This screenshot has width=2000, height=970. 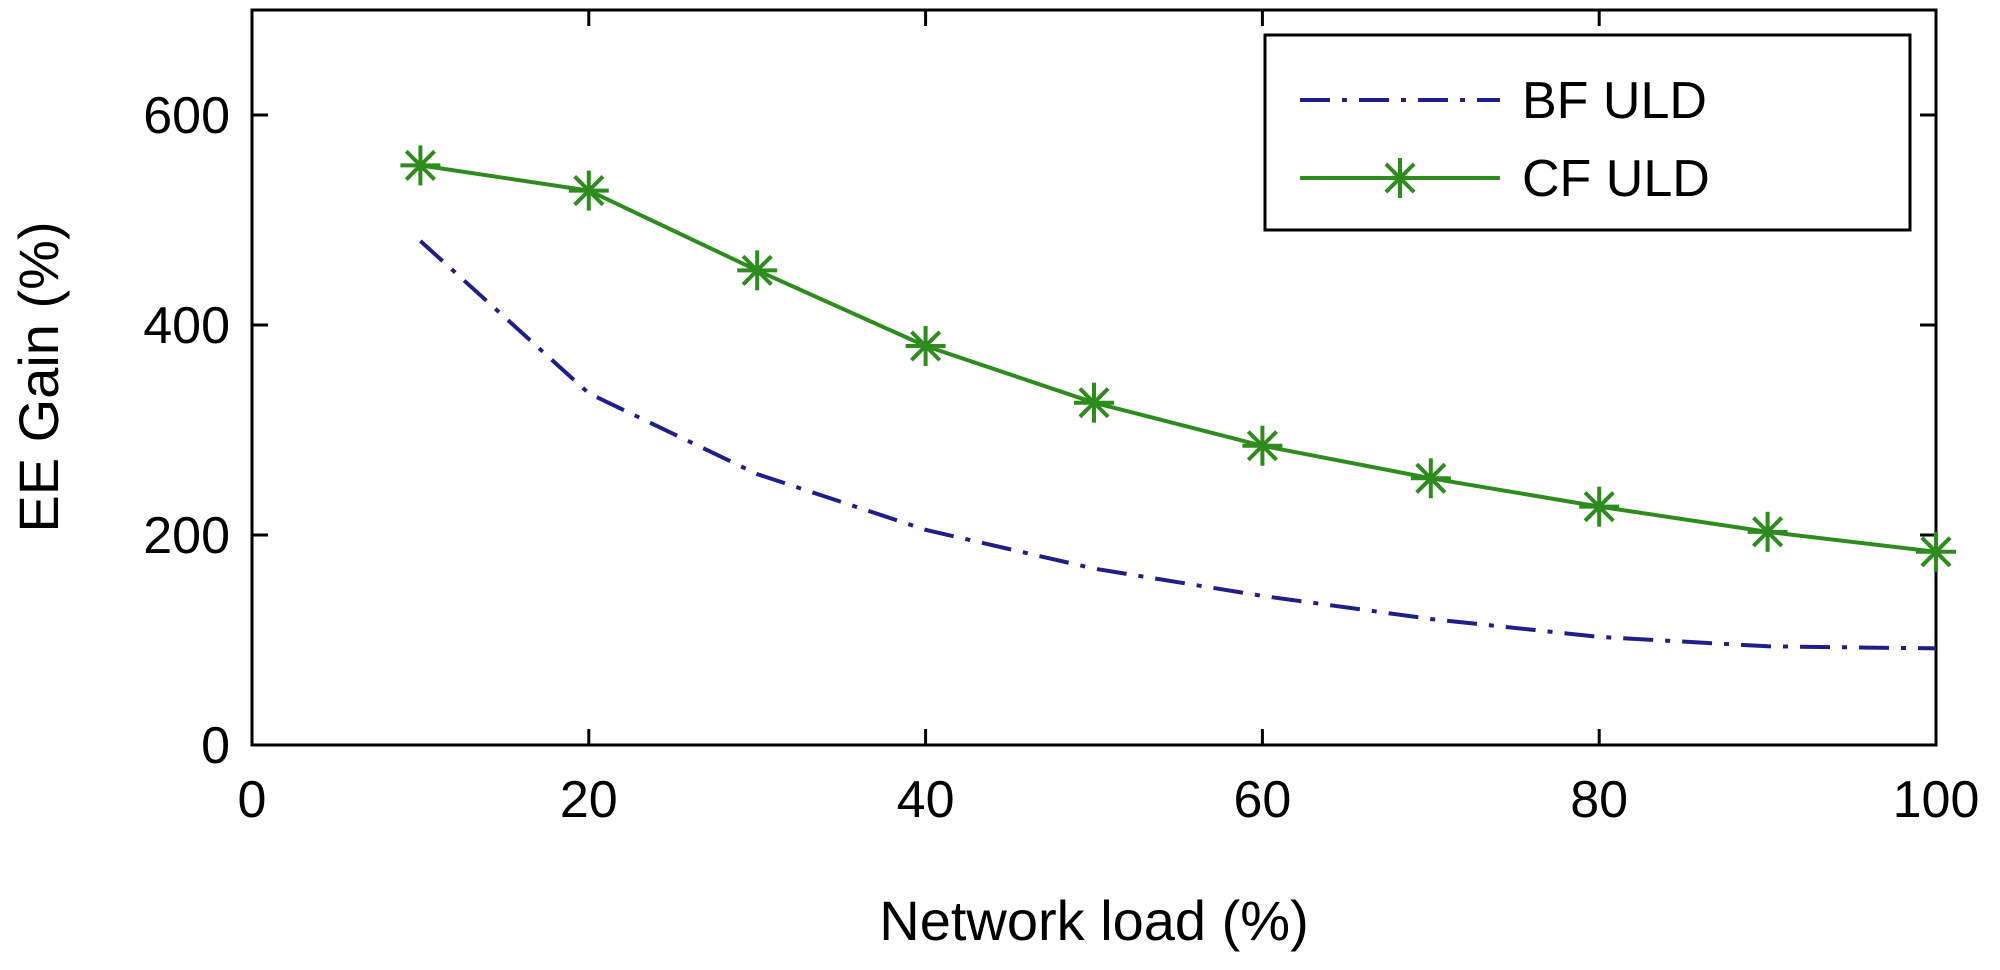 What do you see at coordinates (1616, 179) in the screenshot?
I see `legend-label-cf-uld: CF ULD` at bounding box center [1616, 179].